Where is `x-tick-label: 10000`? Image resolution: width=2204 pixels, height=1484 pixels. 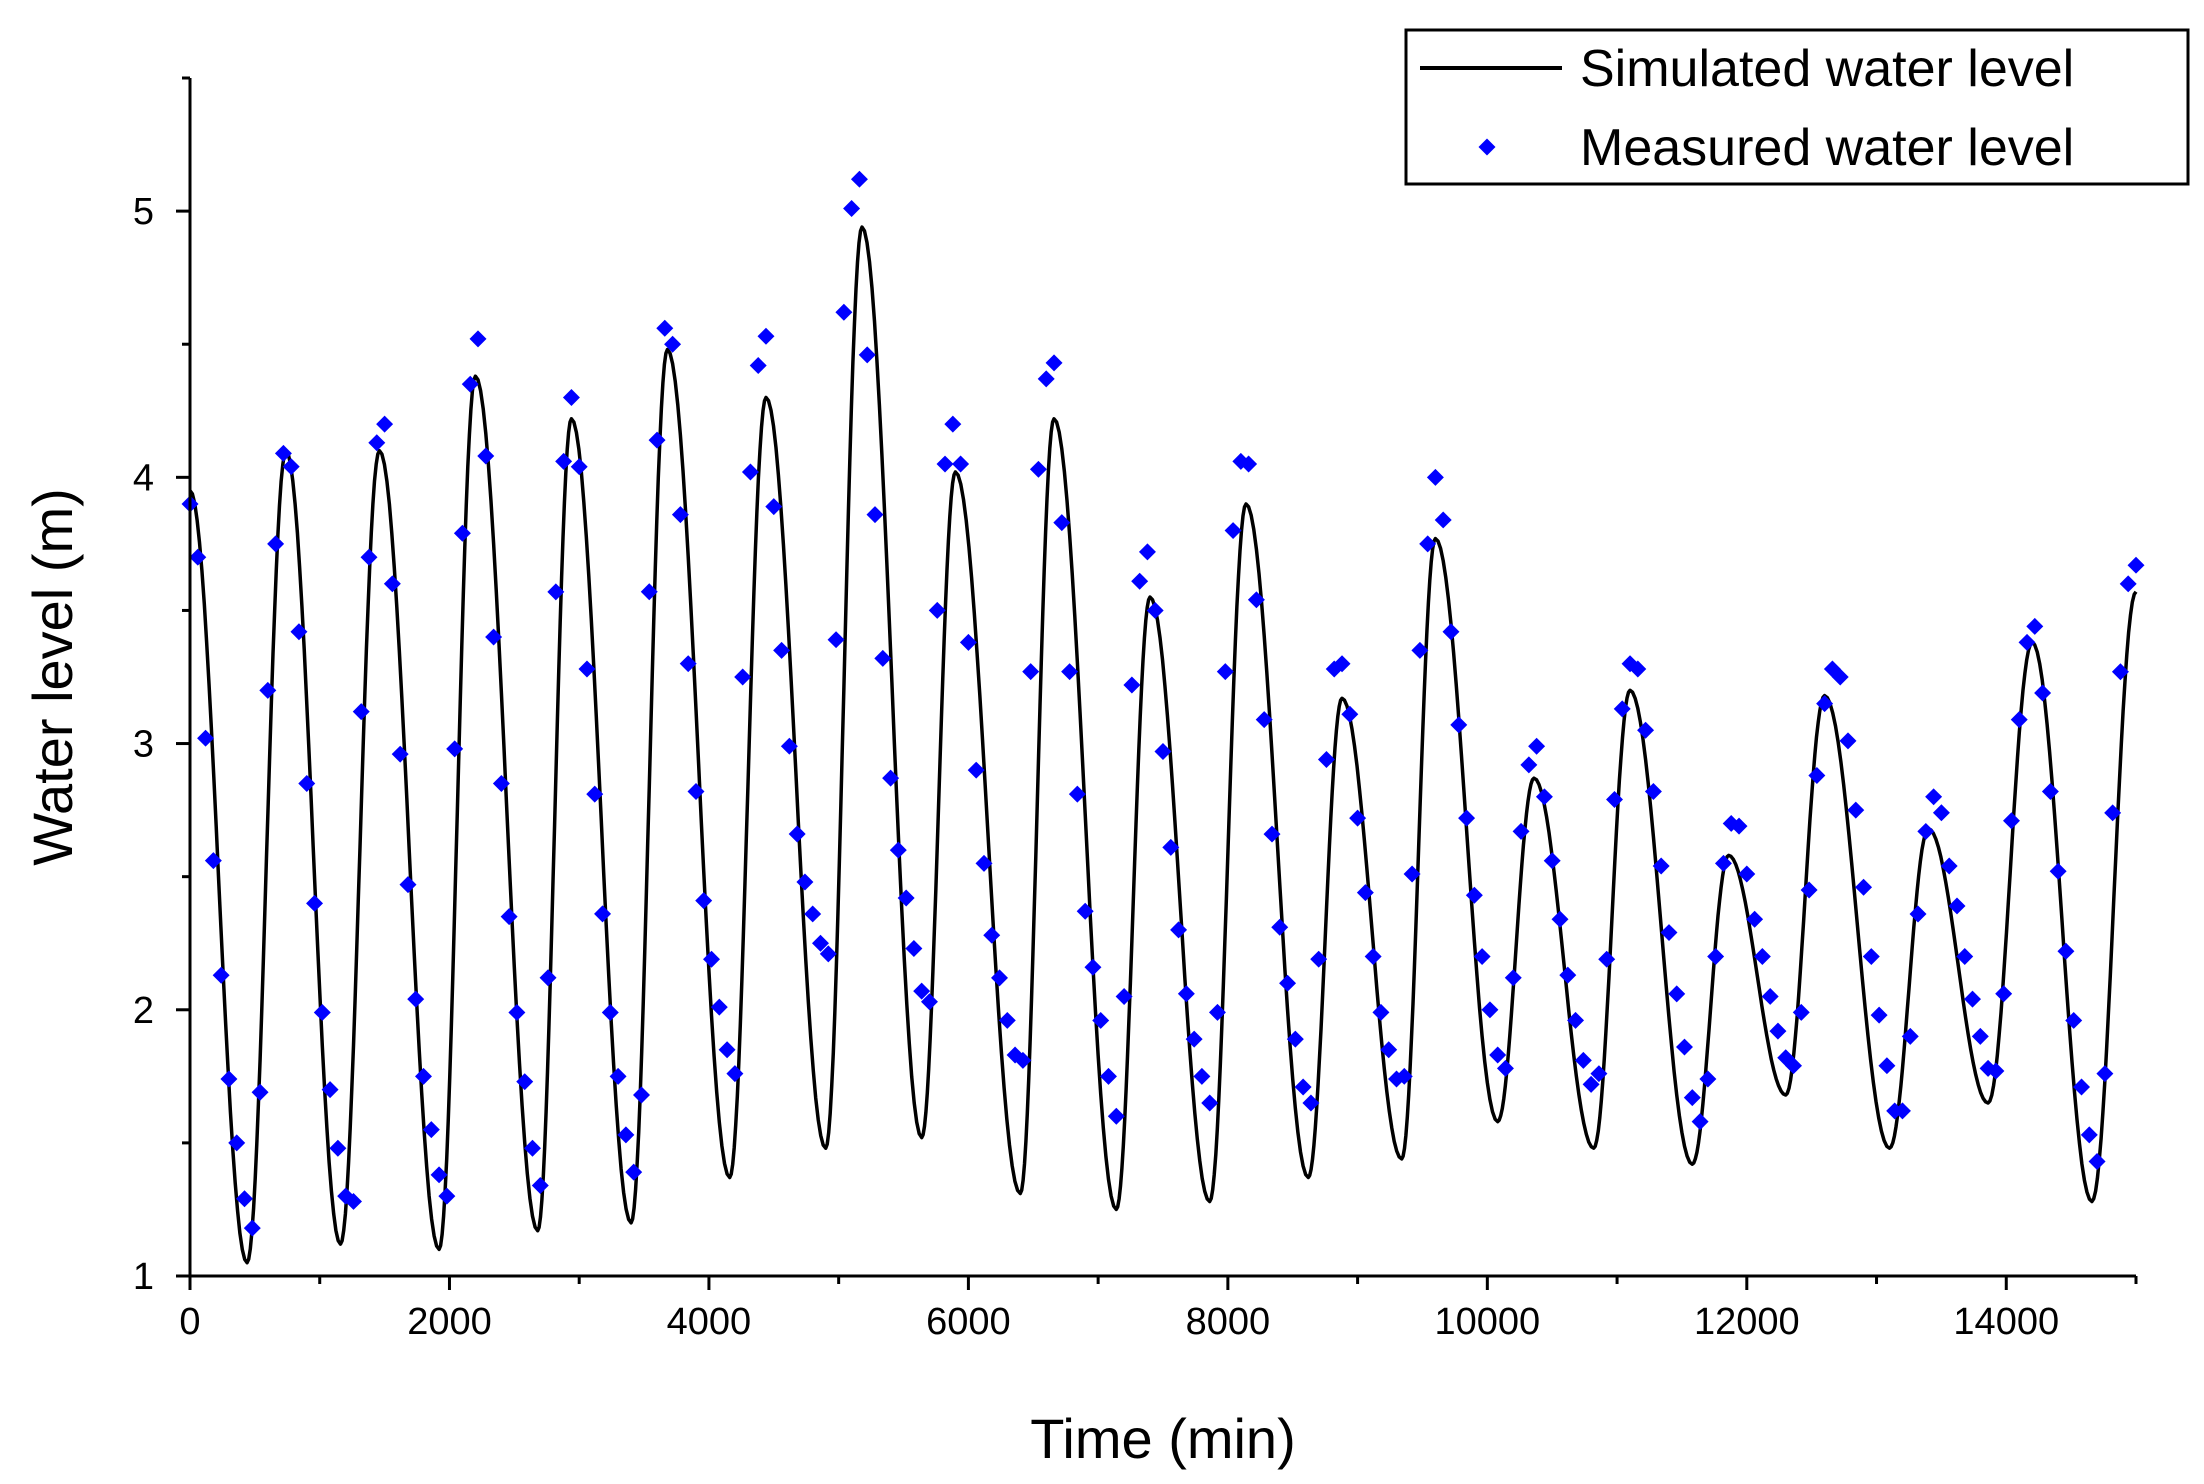
x-tick-label: 10000 is located at coordinates (1487, 1322).